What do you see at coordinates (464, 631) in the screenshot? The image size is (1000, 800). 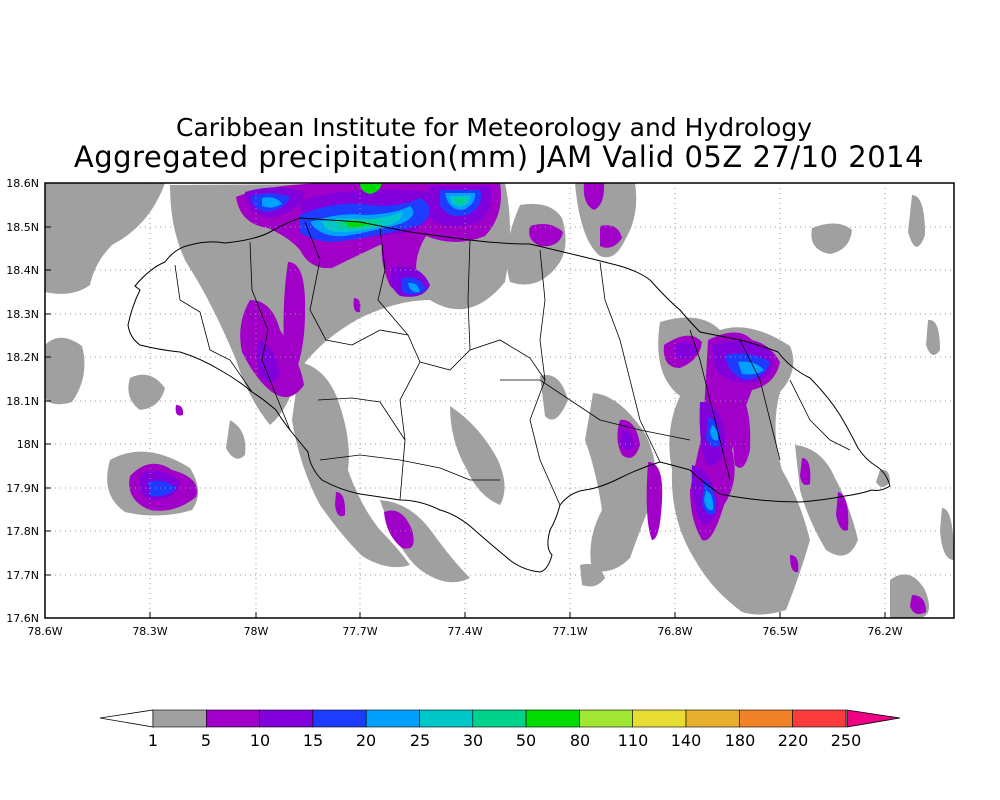 I see `x-tick-label: 77.4W` at bounding box center [464, 631].